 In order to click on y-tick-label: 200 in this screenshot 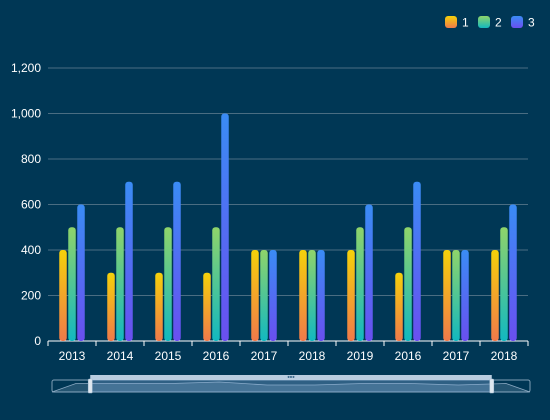, I will do `click(31, 296)`.